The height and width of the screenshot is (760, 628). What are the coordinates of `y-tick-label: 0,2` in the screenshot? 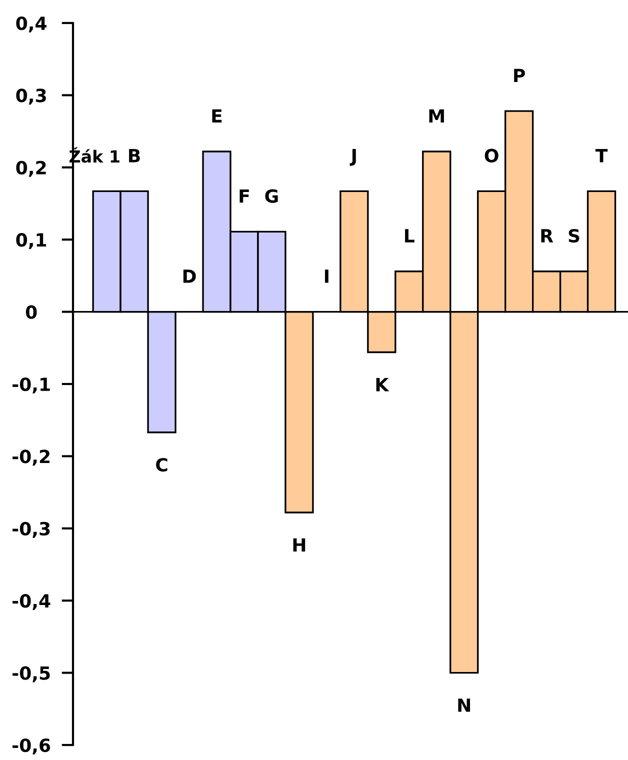 It's located at (31, 168).